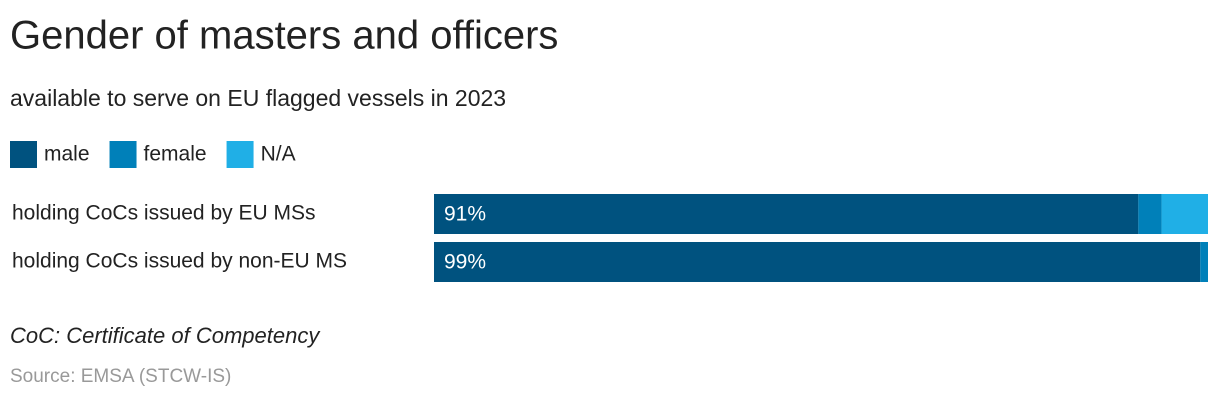 The image size is (1220, 402). I want to click on legend-label: N/A, so click(278, 154).